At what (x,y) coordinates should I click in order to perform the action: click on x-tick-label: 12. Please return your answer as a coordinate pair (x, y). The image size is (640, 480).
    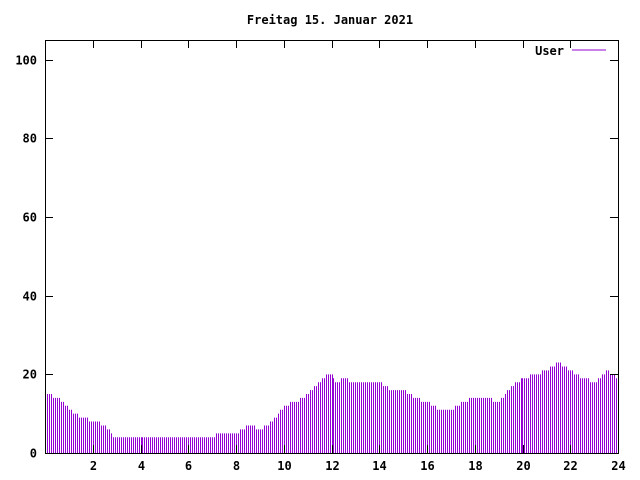
    Looking at the image, I should click on (332, 466).